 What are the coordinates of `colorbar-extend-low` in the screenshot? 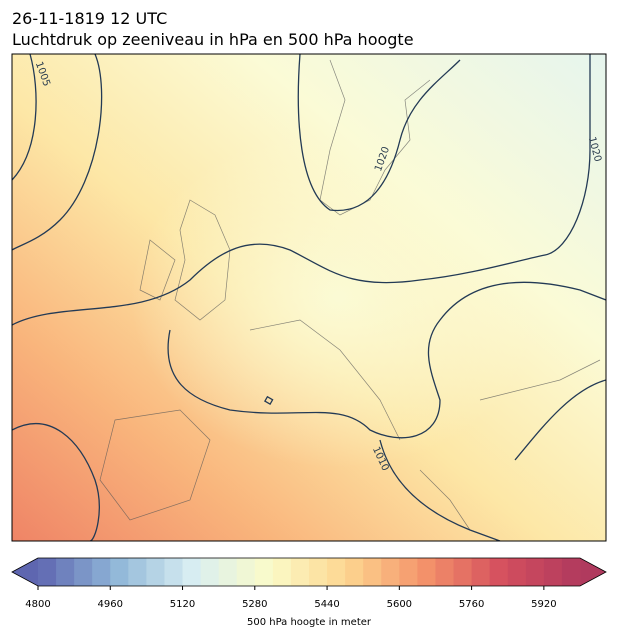 It's located at (25, 572).